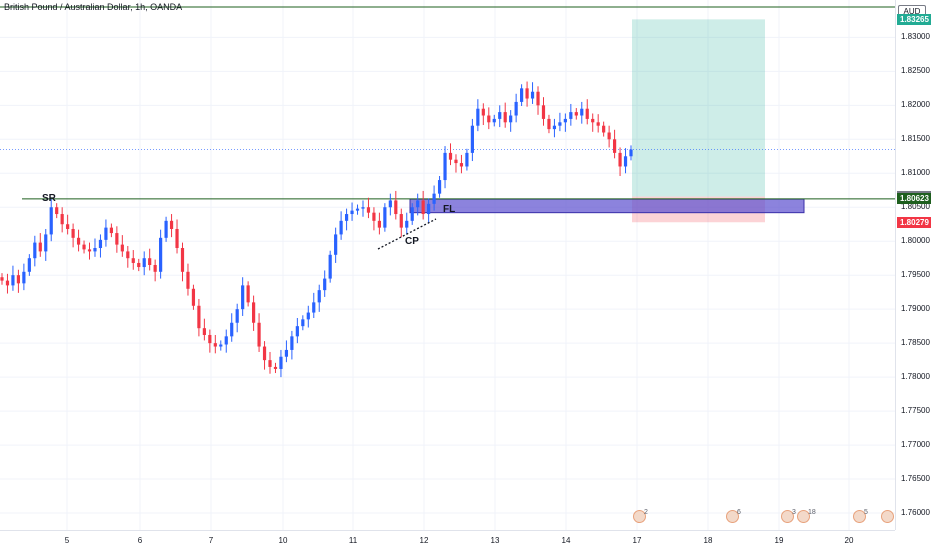  What do you see at coordinates (849, 540) in the screenshot?
I see `time-label: 20` at bounding box center [849, 540].